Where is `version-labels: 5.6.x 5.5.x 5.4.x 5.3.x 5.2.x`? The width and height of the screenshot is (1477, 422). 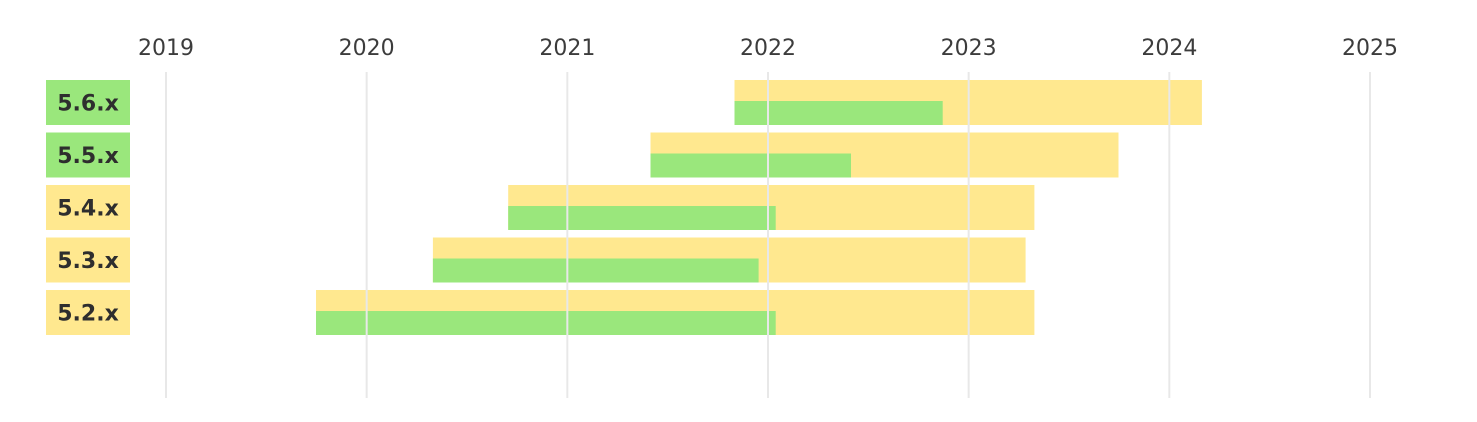
version-labels: 5.6.x 5.5.x 5.4.x 5.3.x 5.2.x is located at coordinates (88, 207).